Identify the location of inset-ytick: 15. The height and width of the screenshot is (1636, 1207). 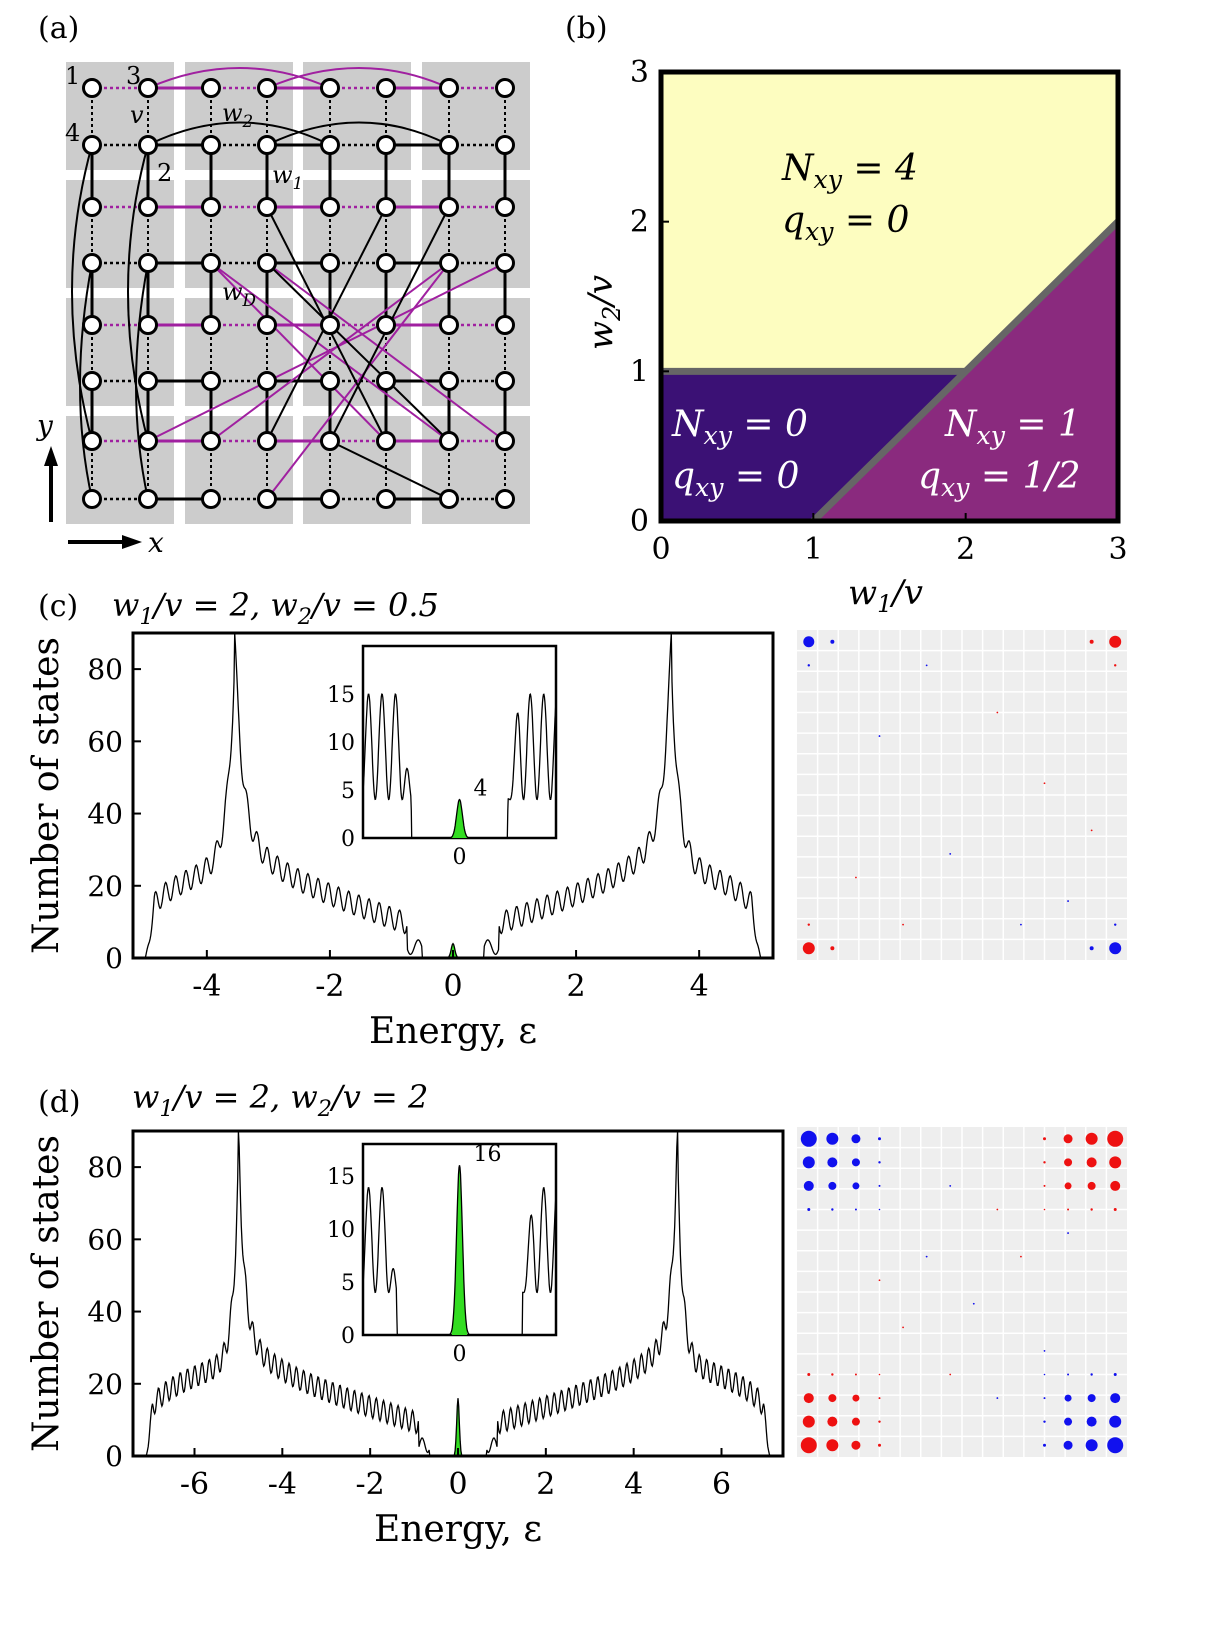
(341, 1177).